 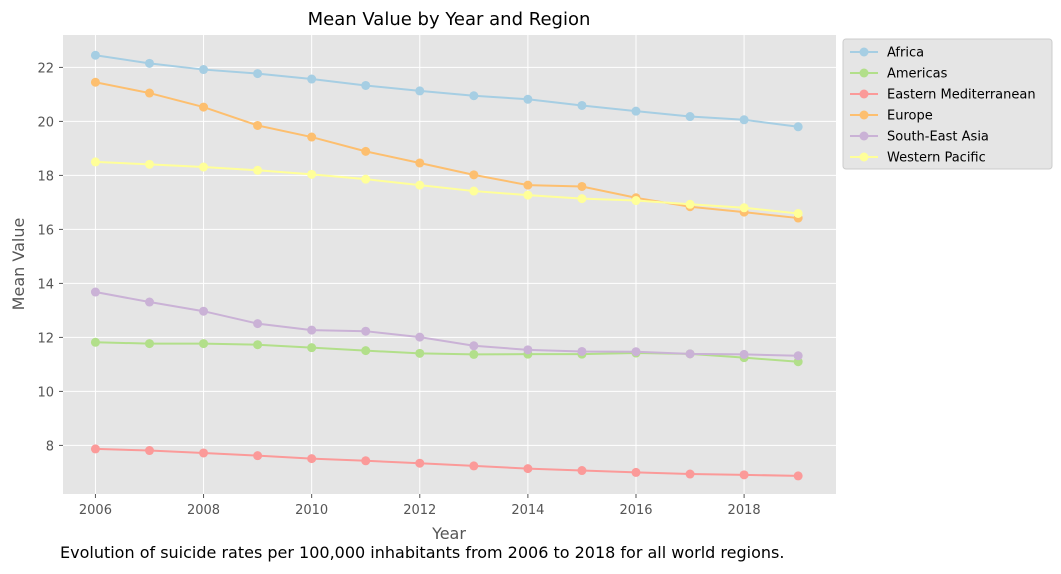 What do you see at coordinates (45, 338) in the screenshot?
I see `y-tick-label: 12` at bounding box center [45, 338].